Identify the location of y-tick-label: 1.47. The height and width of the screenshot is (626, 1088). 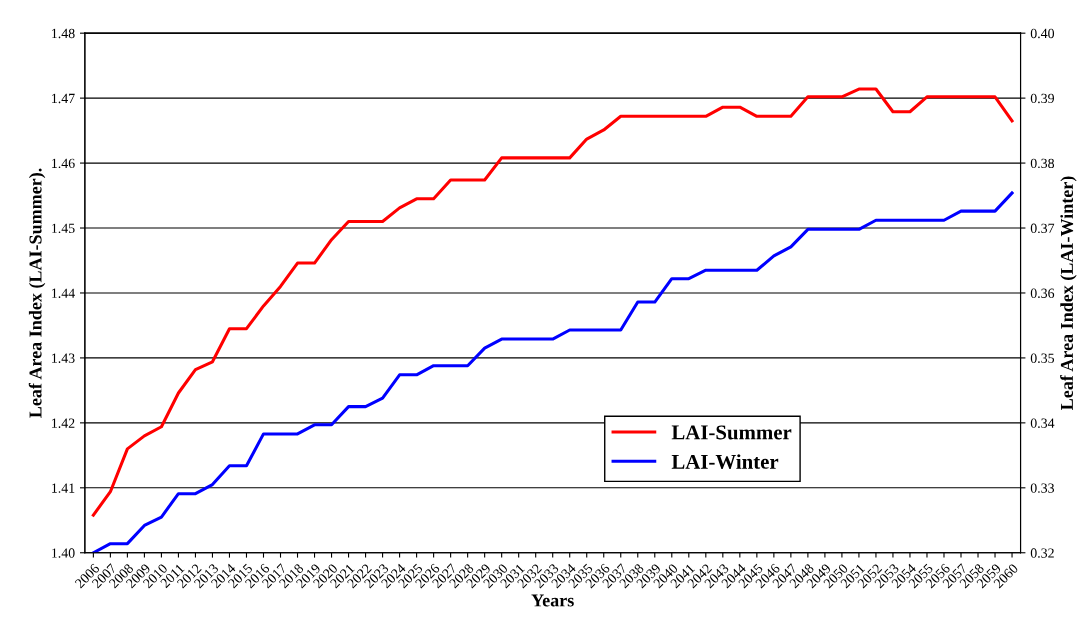
(63, 98).